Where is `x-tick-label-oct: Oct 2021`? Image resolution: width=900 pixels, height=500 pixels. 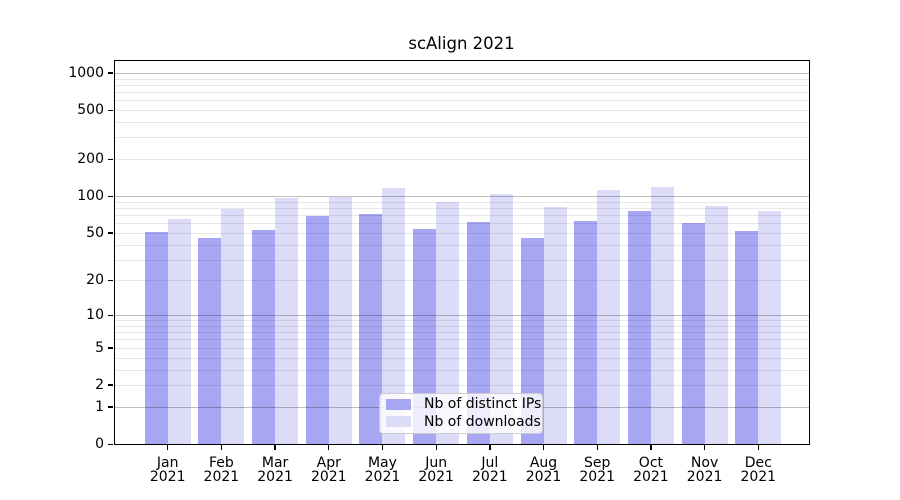
x-tick-label-oct: Oct 2021 is located at coordinates (651, 469).